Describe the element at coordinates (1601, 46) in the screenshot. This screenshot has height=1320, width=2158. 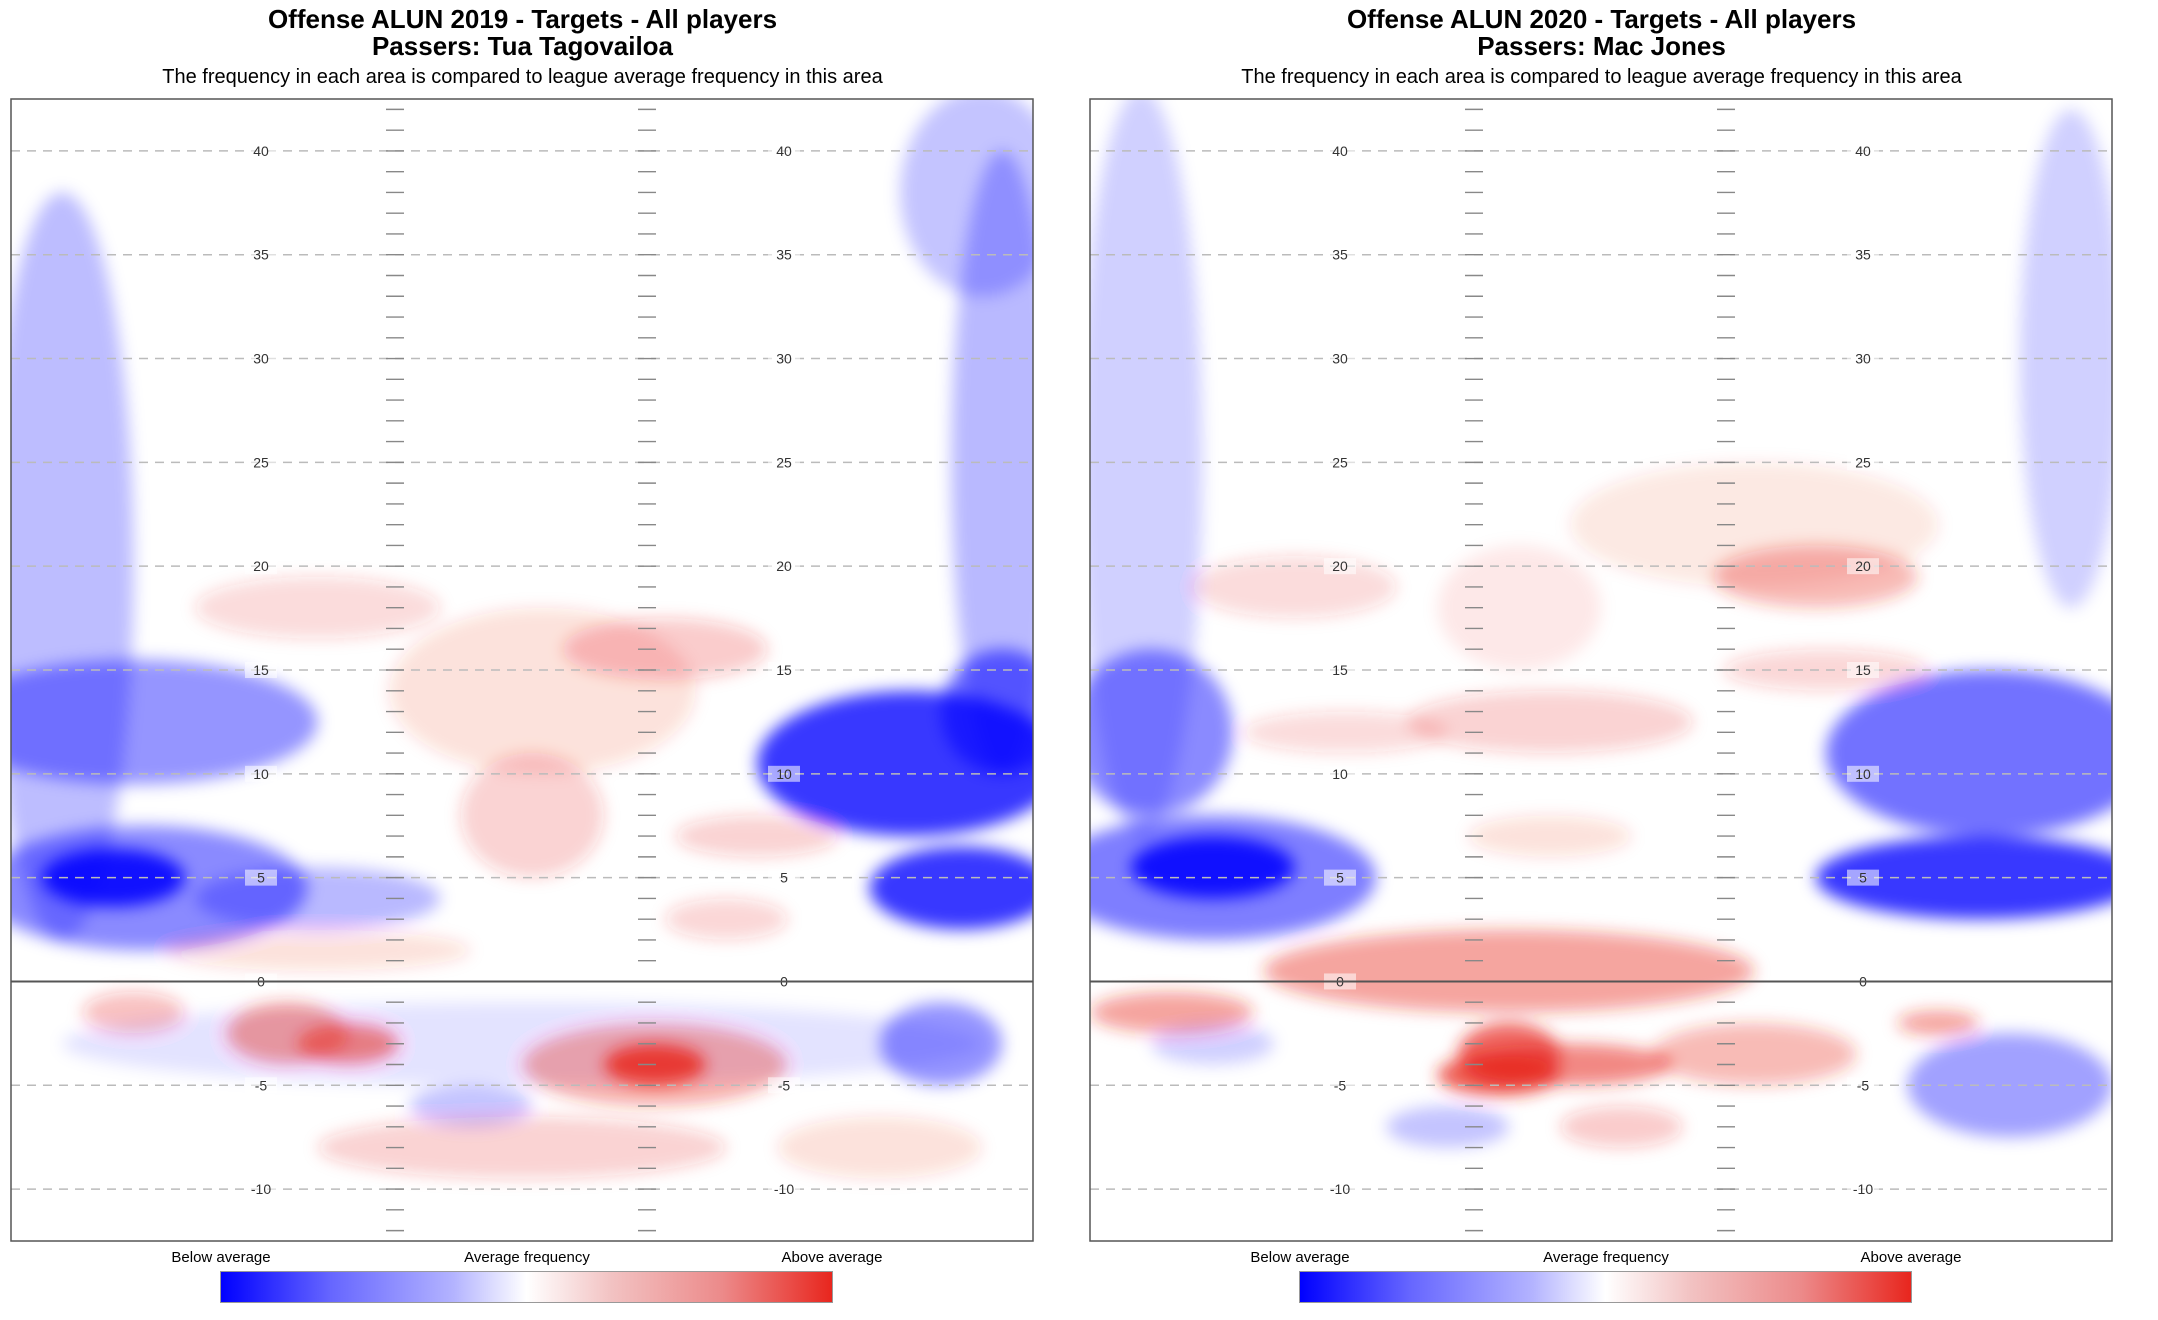
I see `chart-title-passers: Passers: Mac Jones` at that location.